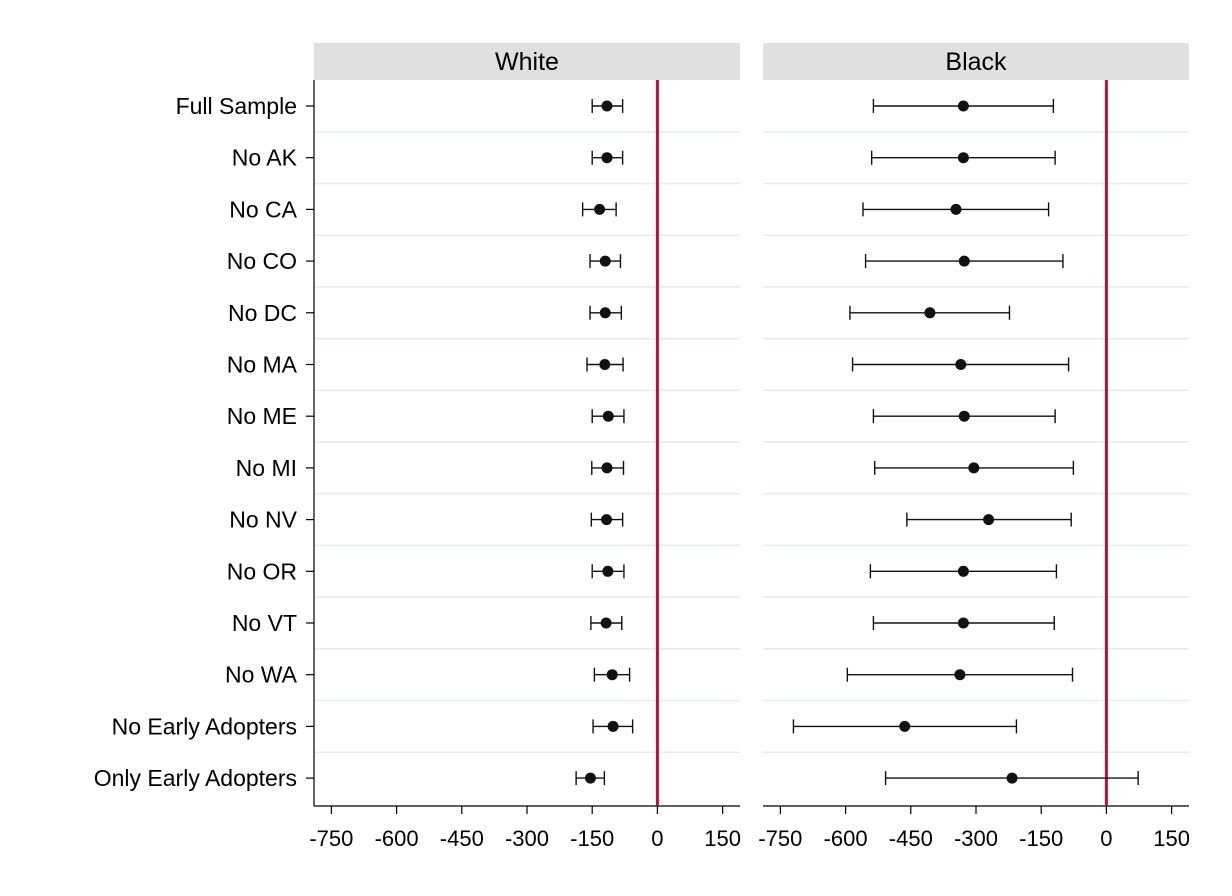 This screenshot has width=1232, height=896. Describe the element at coordinates (266, 468) in the screenshot. I see `category-label: No MI` at that location.